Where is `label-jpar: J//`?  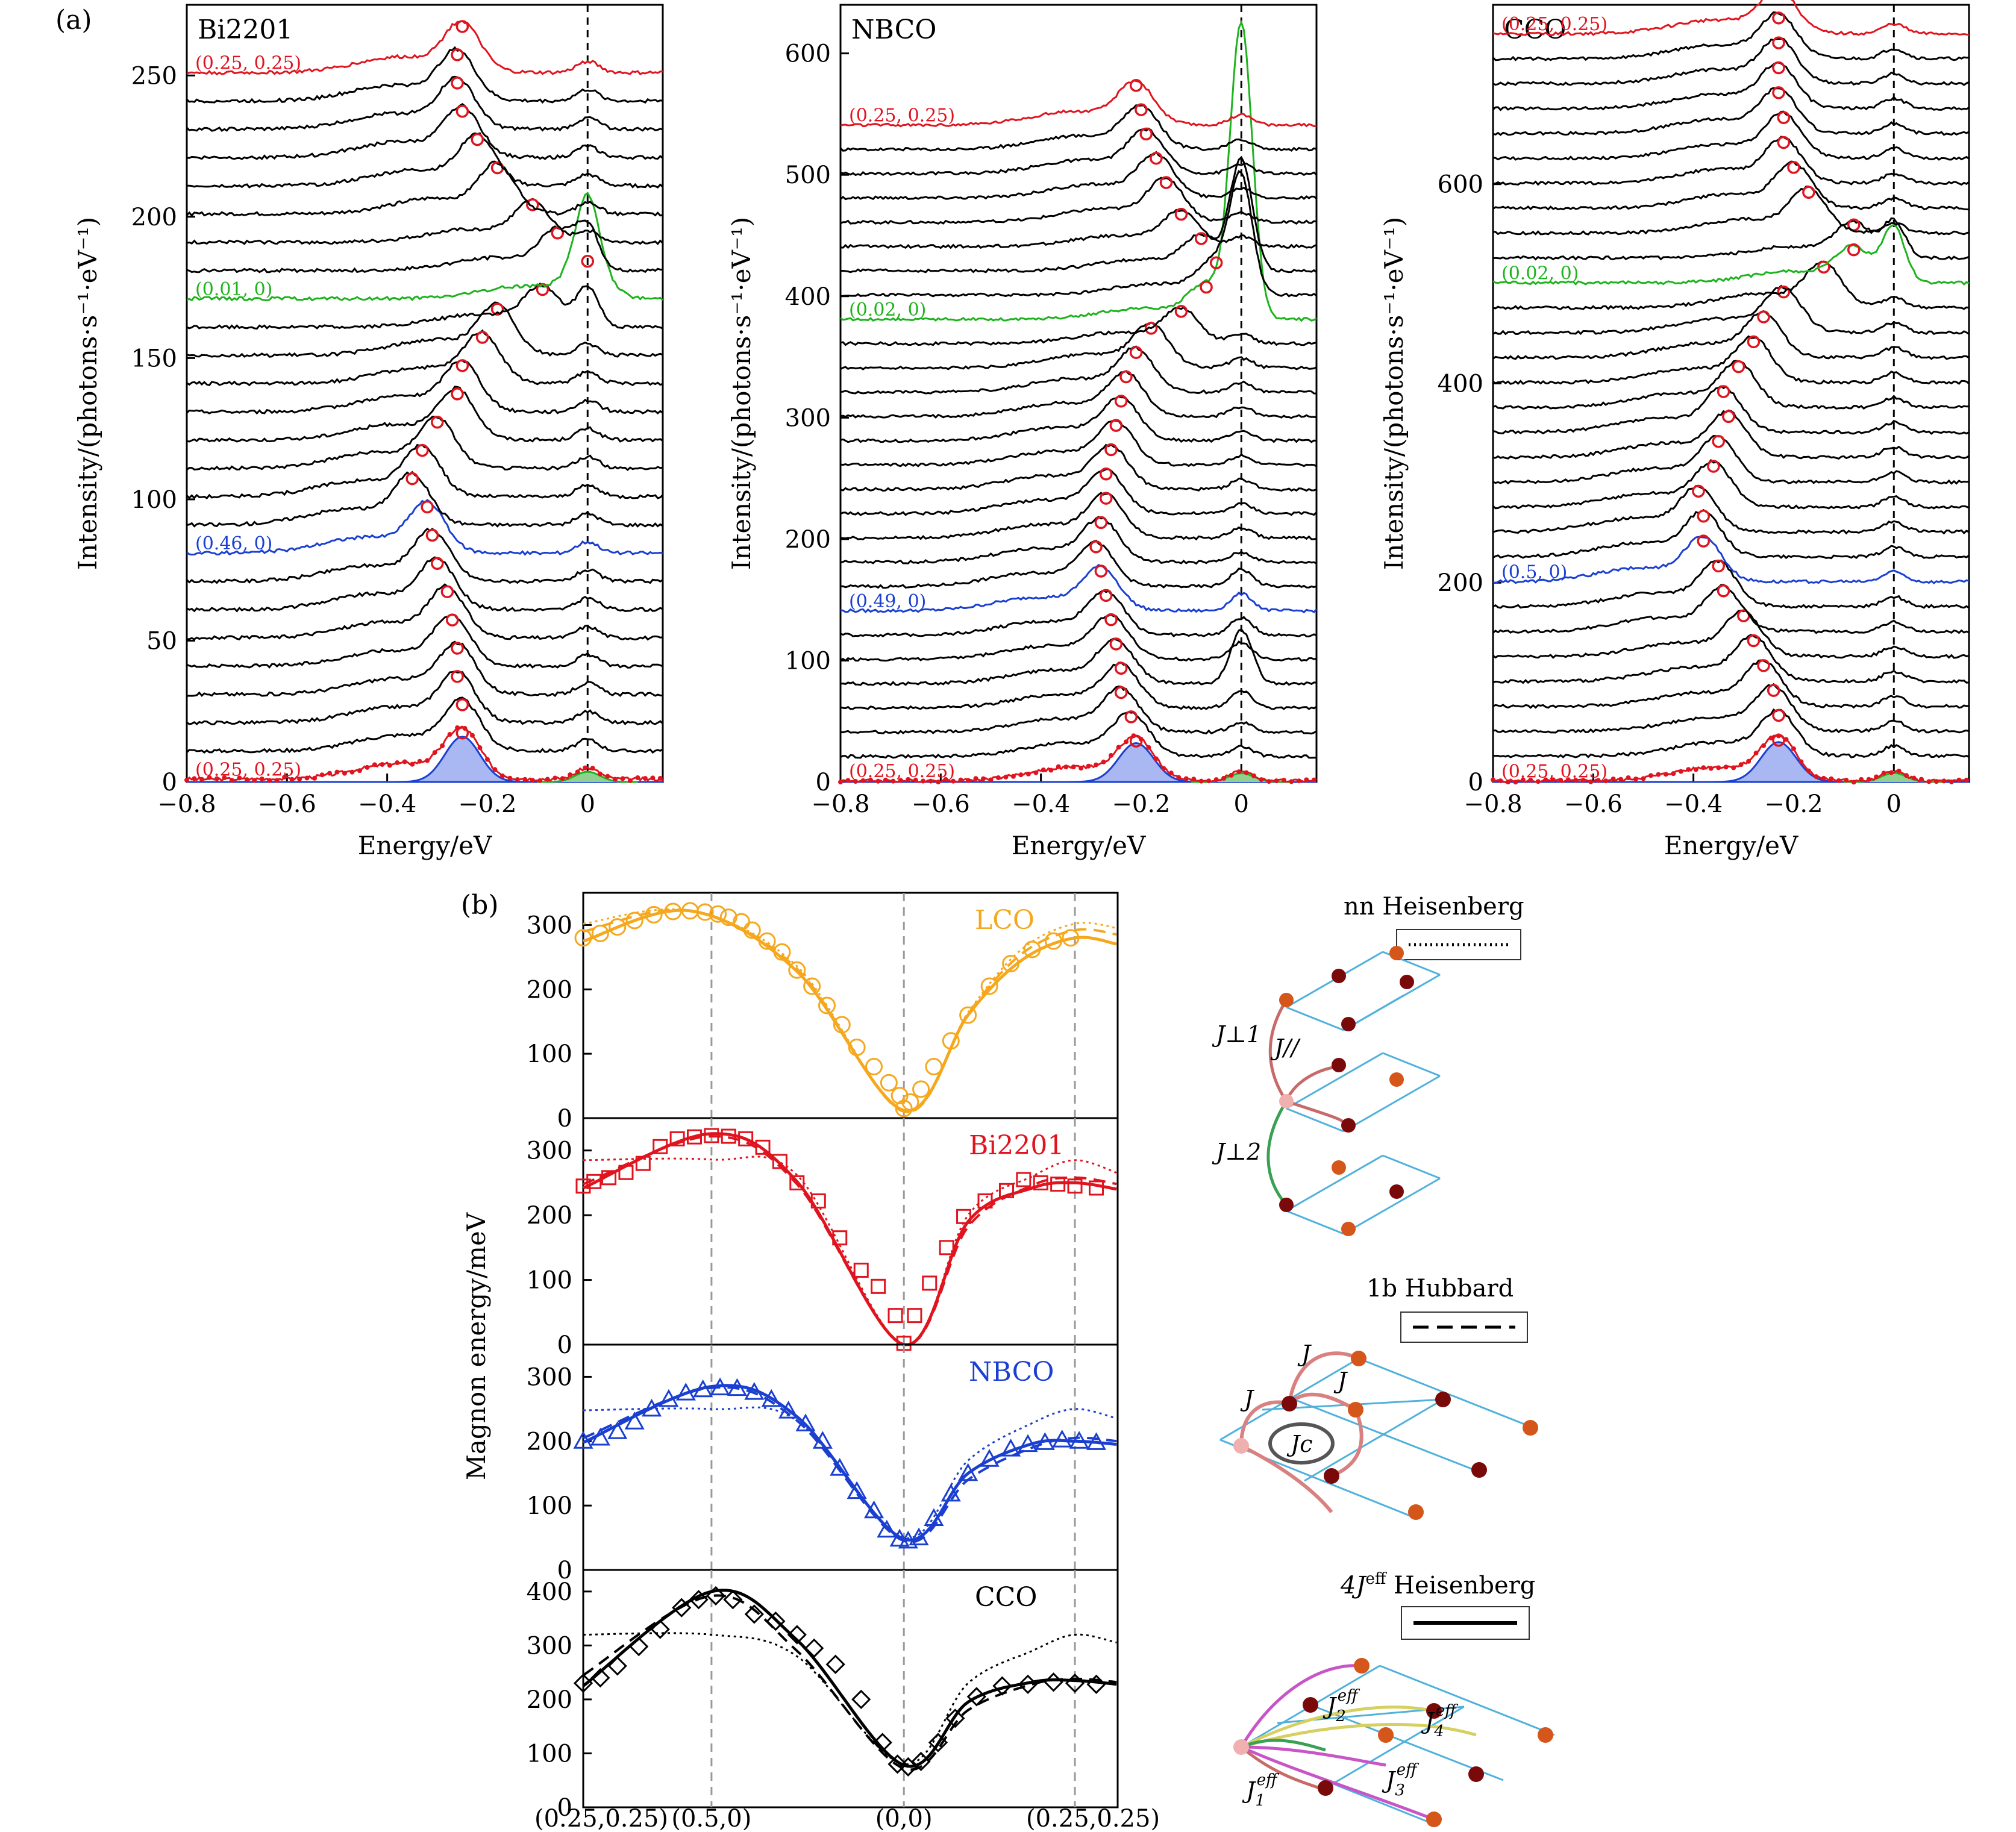 label-jpar: J// is located at coordinates (1286, 1047).